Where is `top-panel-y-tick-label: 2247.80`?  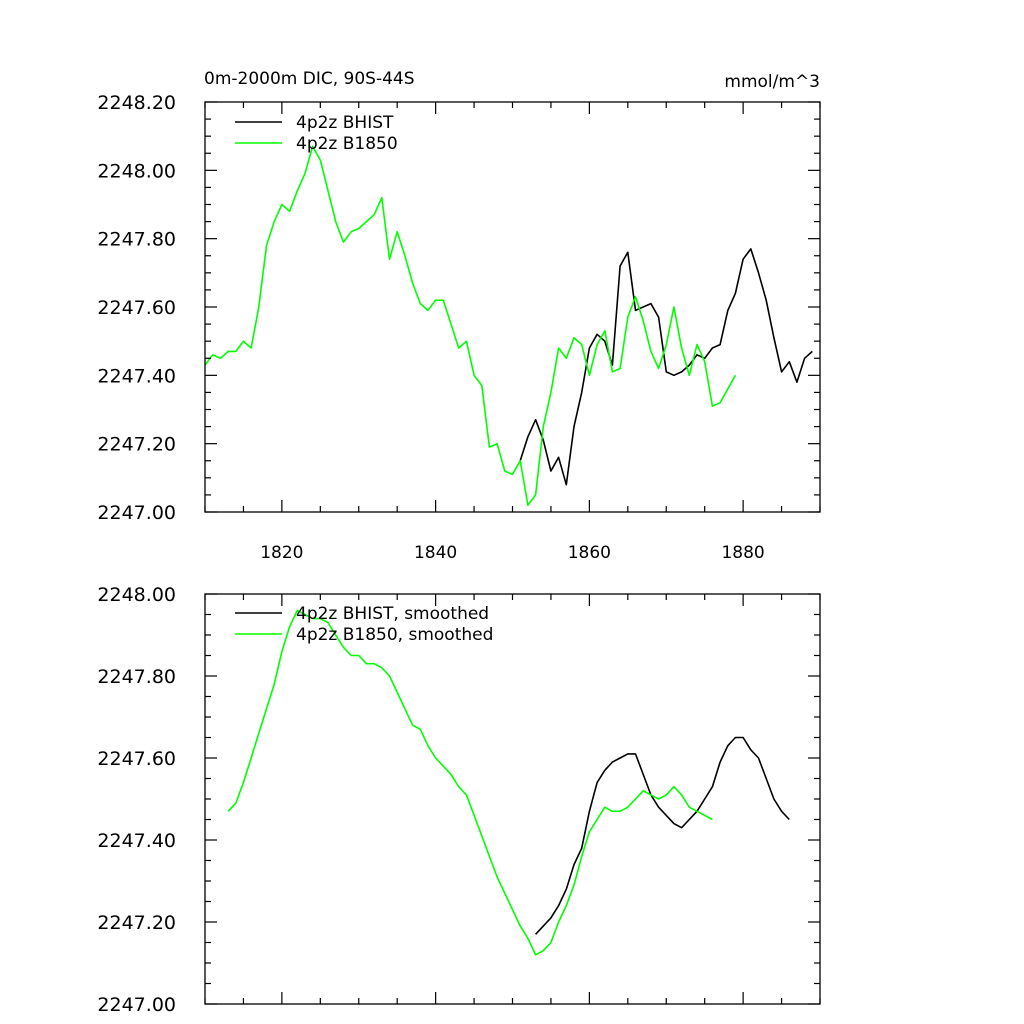
top-panel-y-tick-label: 2247.80 is located at coordinates (136, 240).